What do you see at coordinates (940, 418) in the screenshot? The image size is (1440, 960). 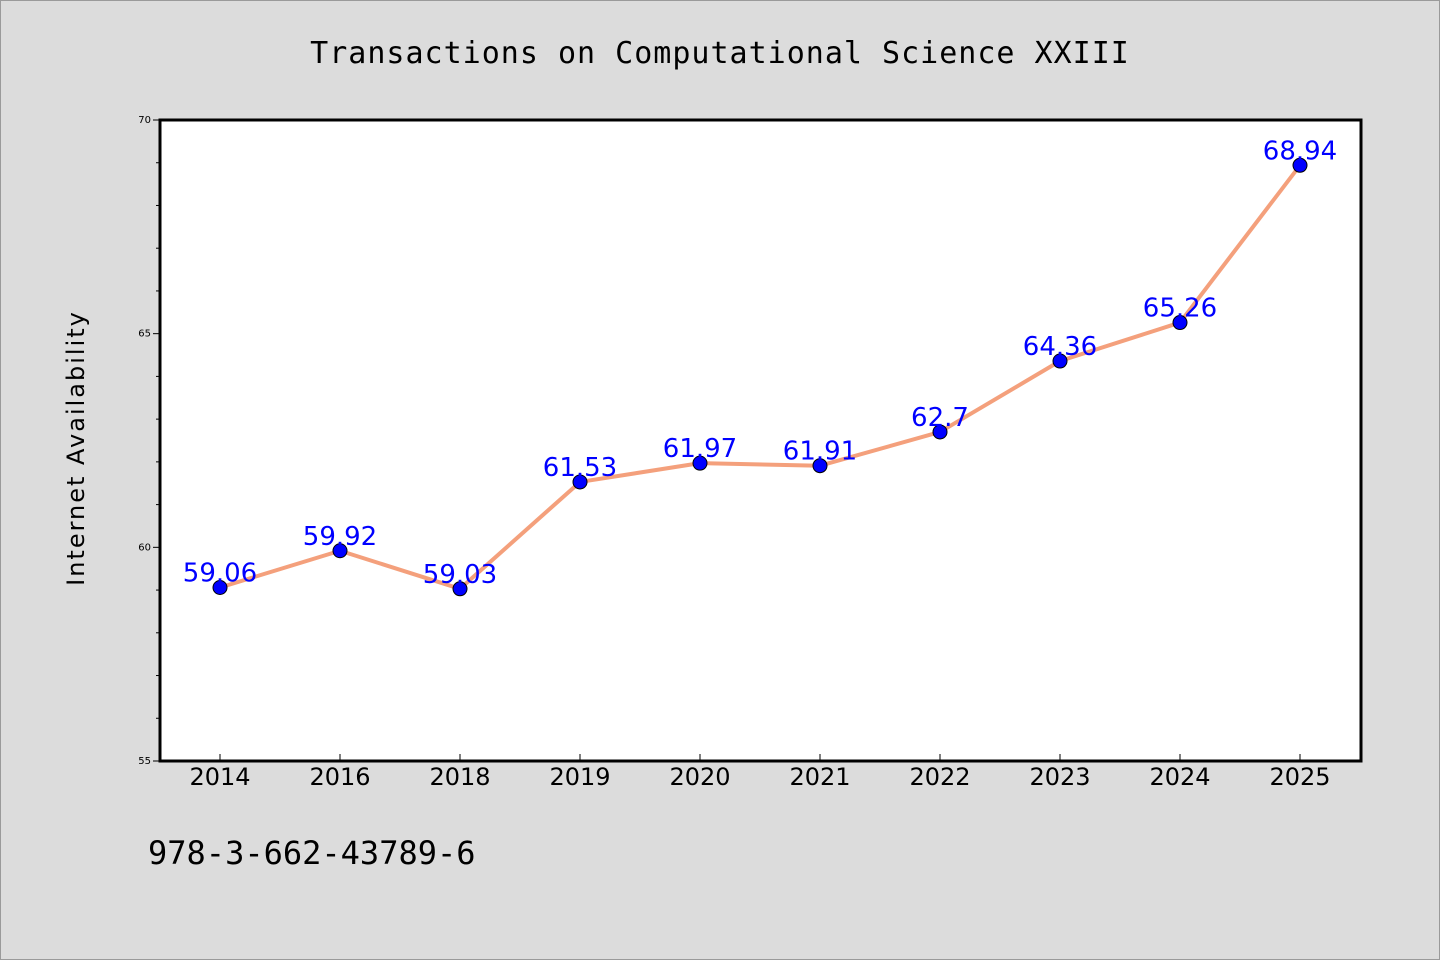 I see `data-label: 62.7` at bounding box center [940, 418].